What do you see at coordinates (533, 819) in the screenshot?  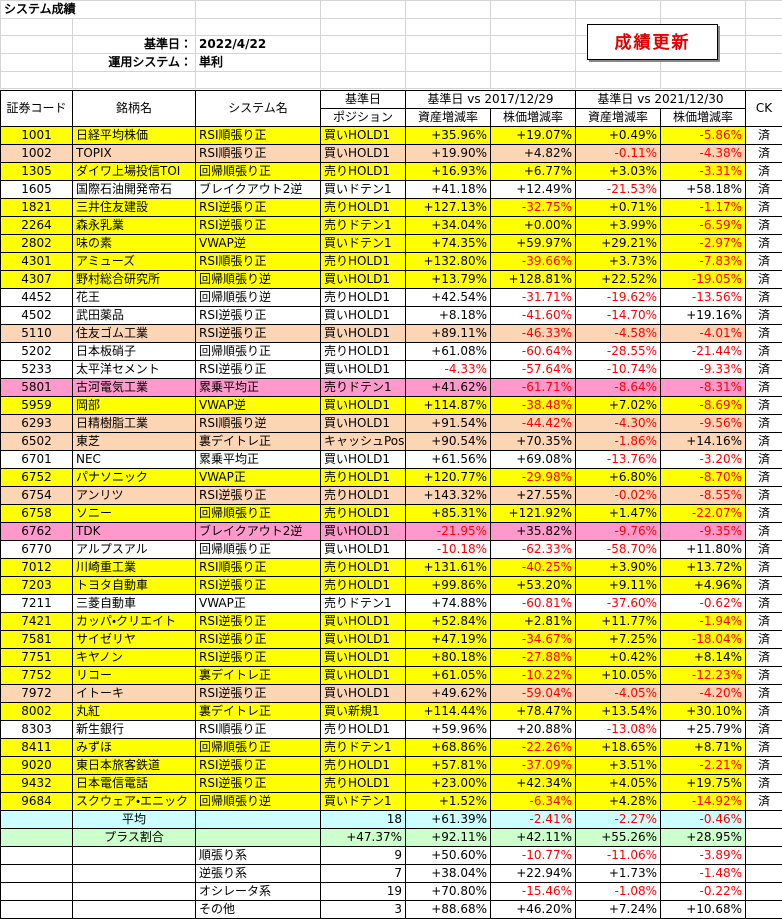 I see `summary-rate: -2.41%` at bounding box center [533, 819].